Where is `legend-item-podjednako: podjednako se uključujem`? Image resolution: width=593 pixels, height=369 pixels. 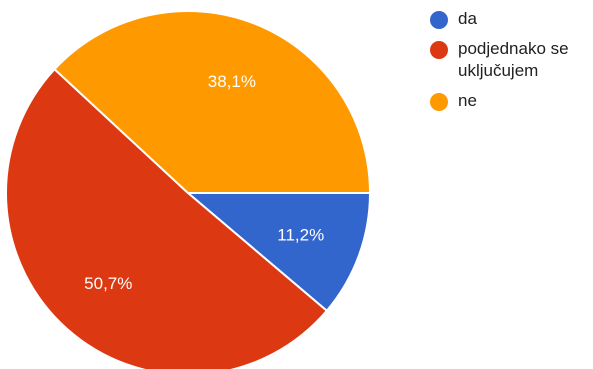
legend-item-podjednako: podjednako se uključujem is located at coordinates (510, 60).